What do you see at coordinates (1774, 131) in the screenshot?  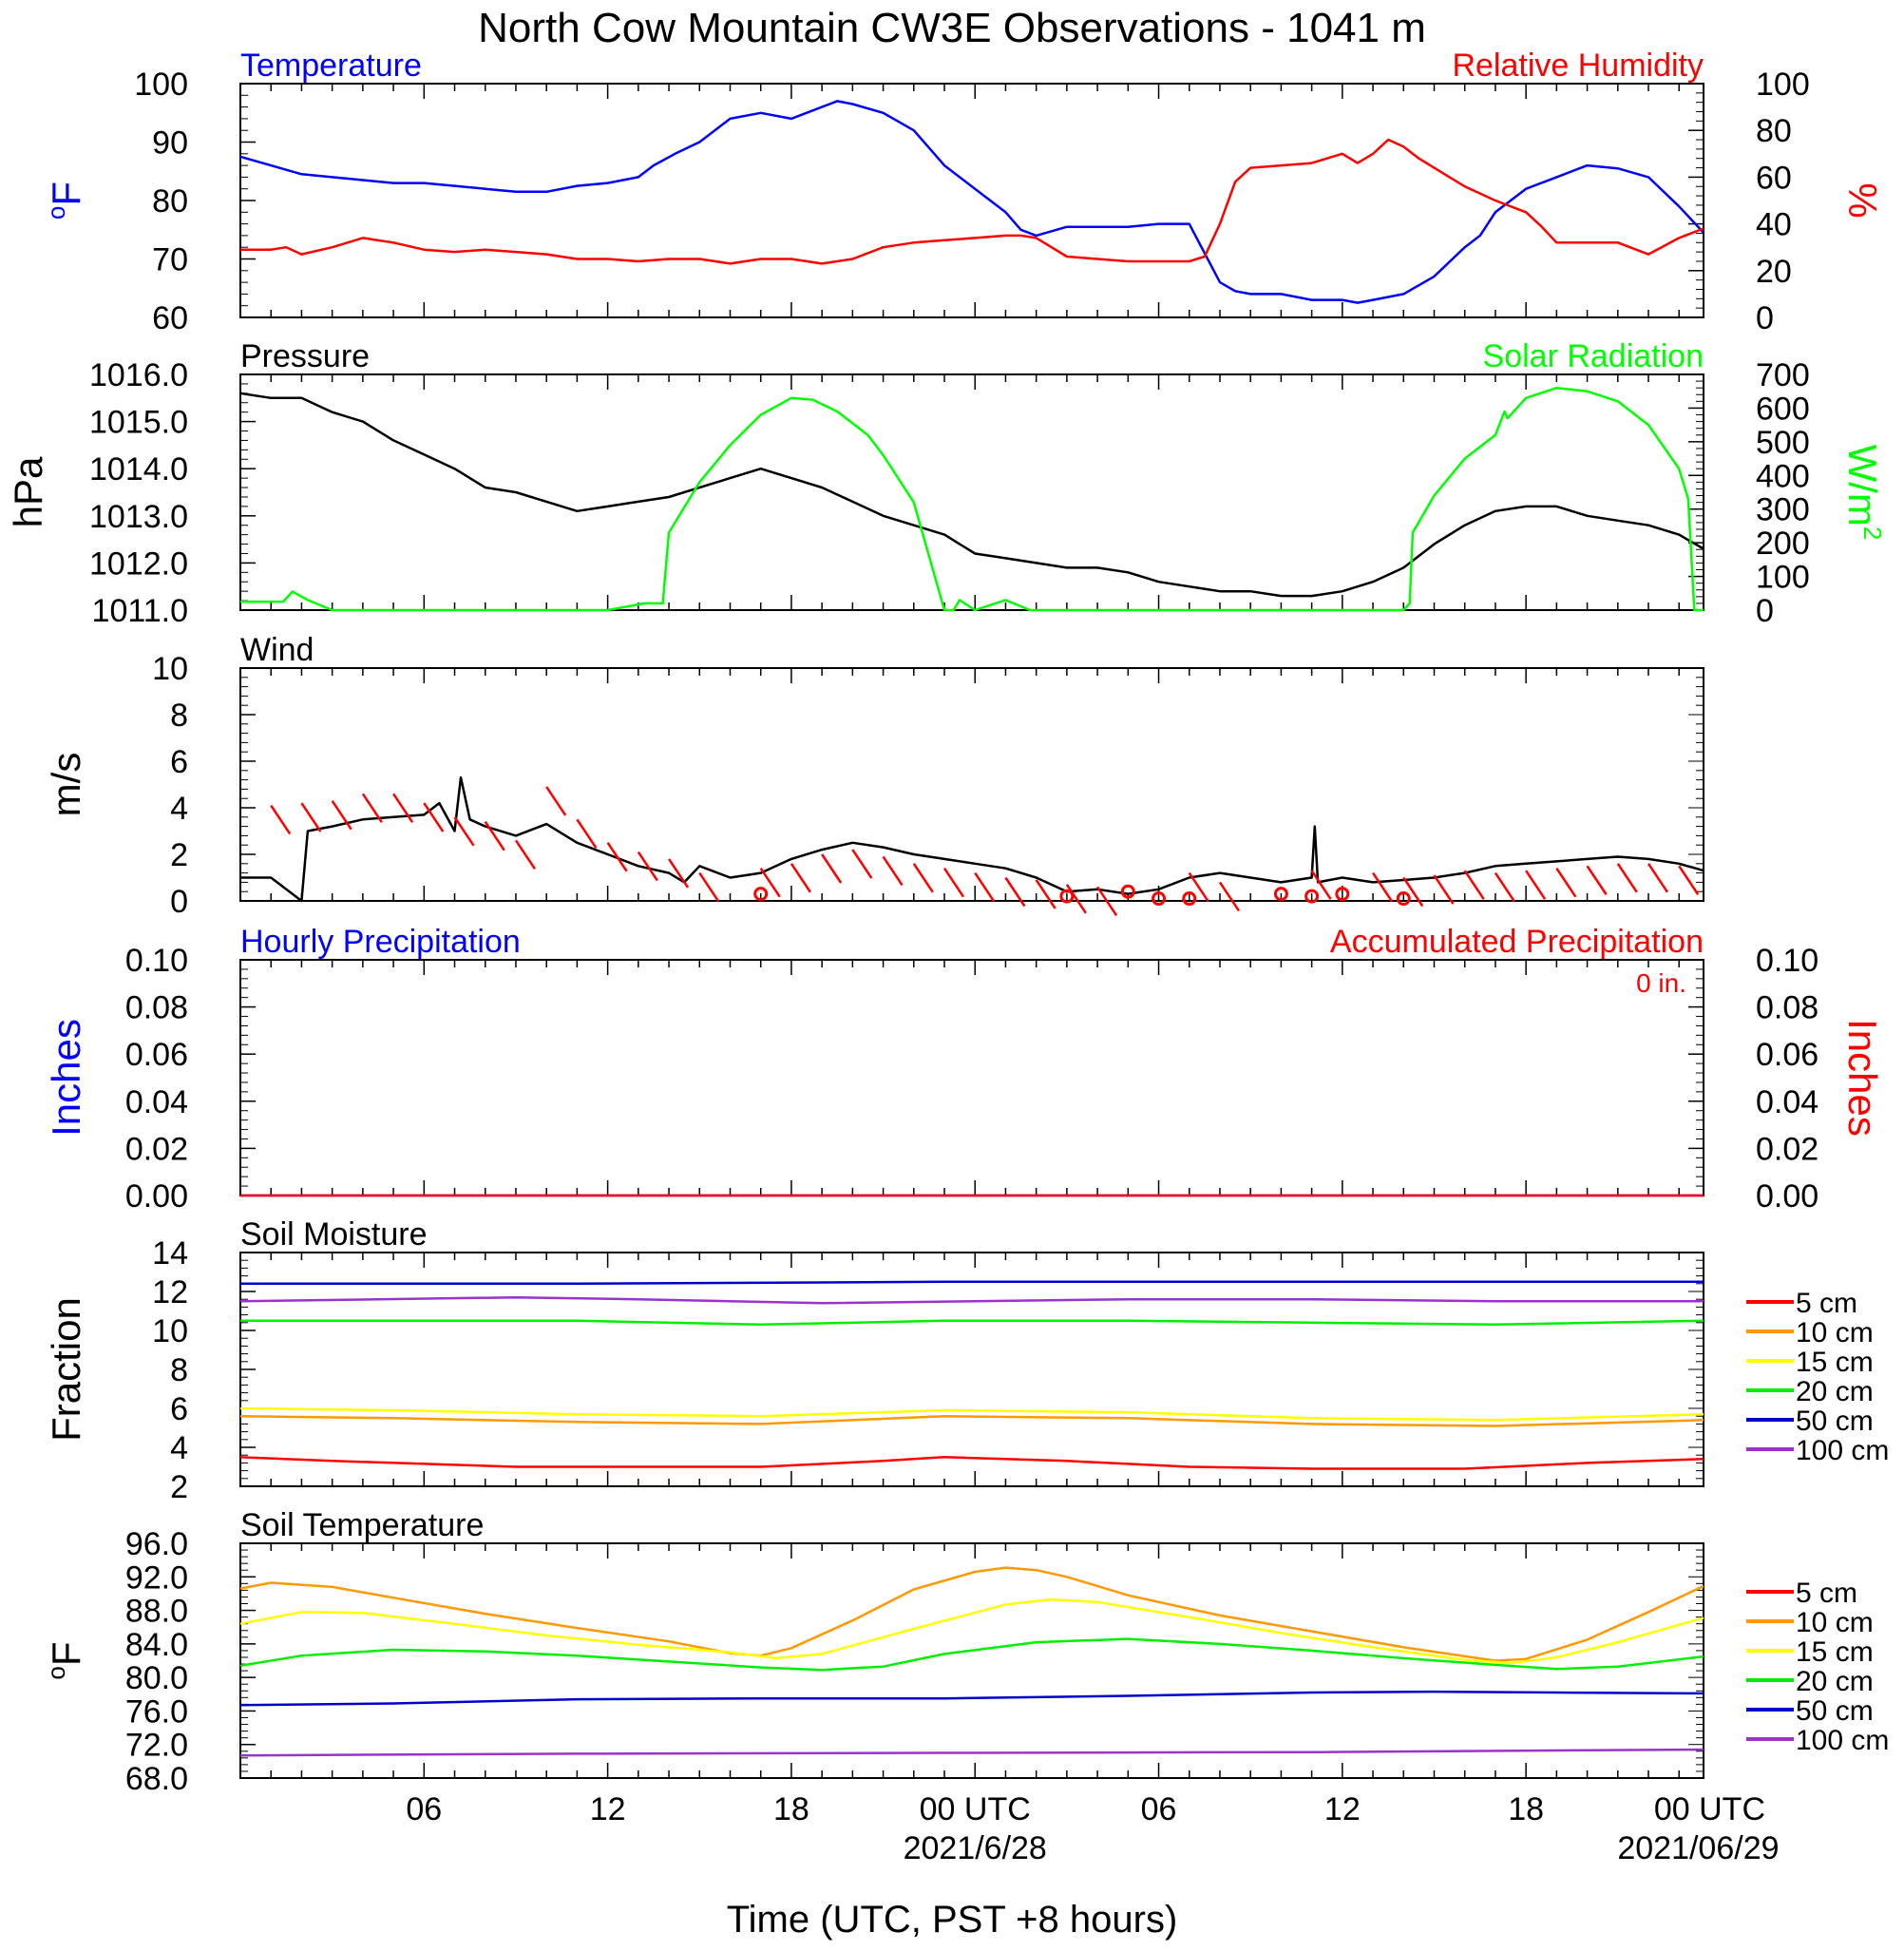 I see `y-tick-label-right: 80` at bounding box center [1774, 131].